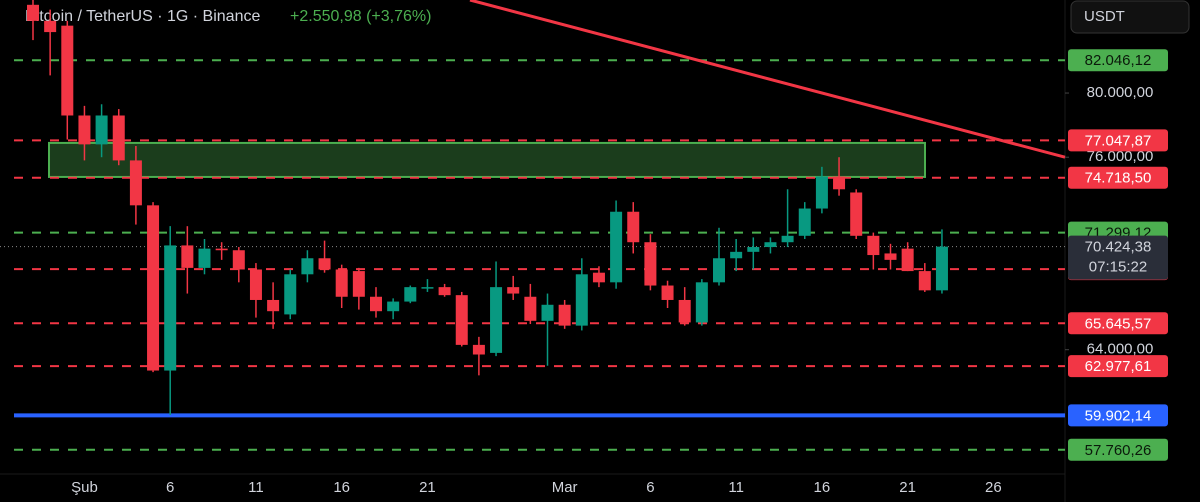 This screenshot has width=1200, height=502. I want to click on level-label: 77.047,87, so click(1118, 140).